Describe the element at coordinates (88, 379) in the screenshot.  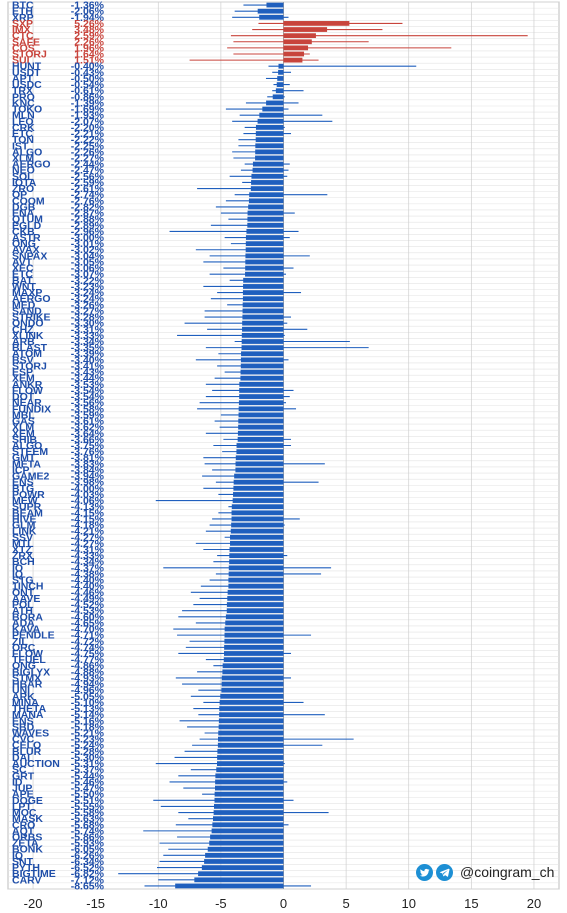
I see `data-label: -3.44%` at that location.